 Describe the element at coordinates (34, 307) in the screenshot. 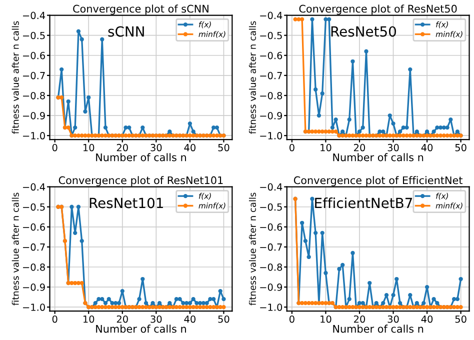

I see `y-tick-label: −1.0` at that location.